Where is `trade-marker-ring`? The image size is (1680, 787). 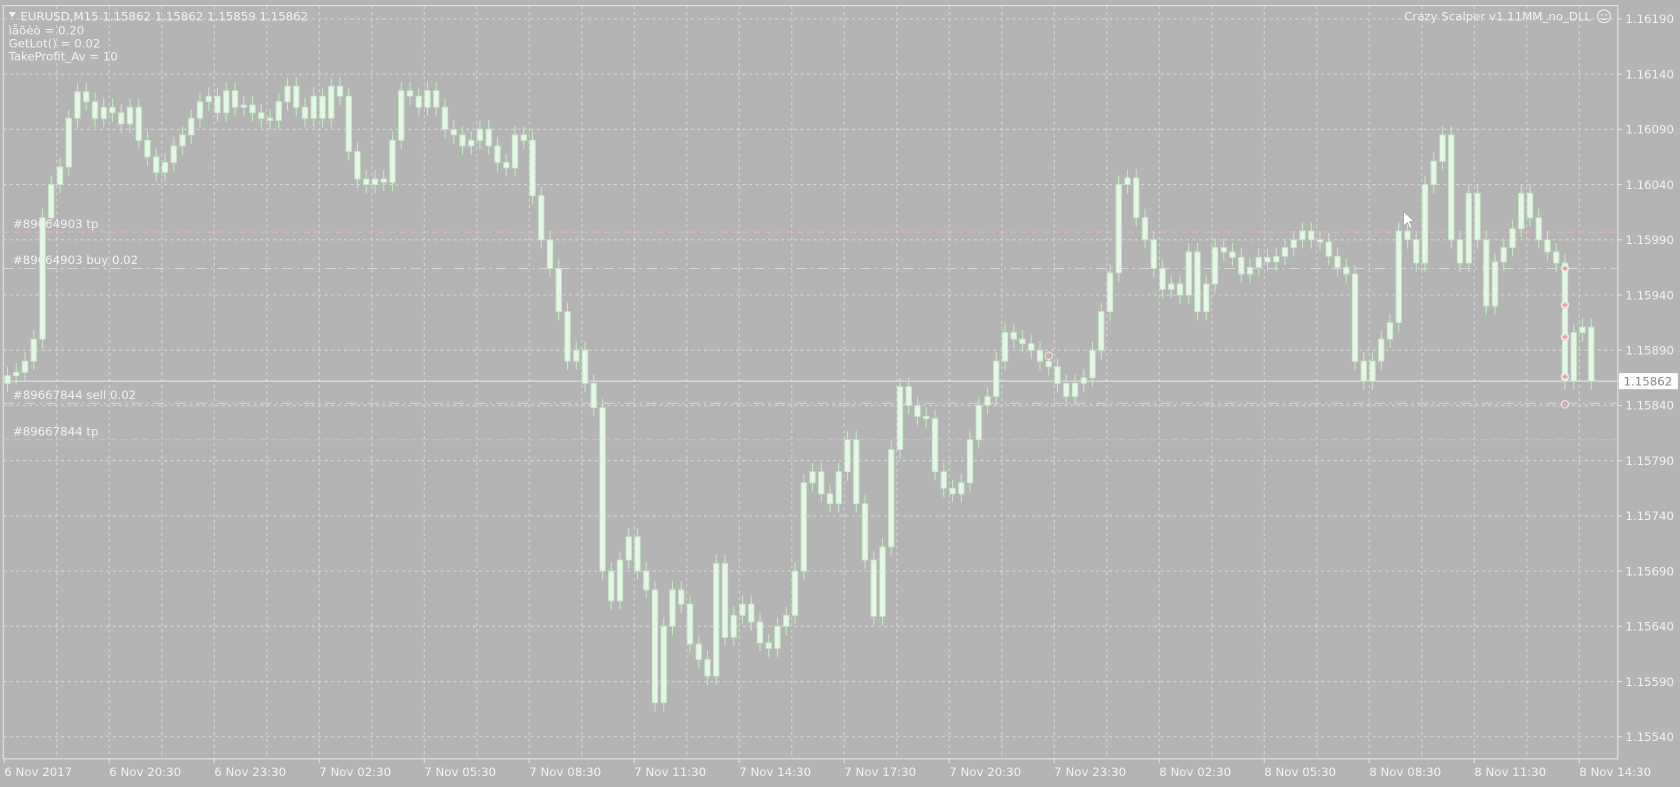 trade-marker-ring is located at coordinates (1565, 337).